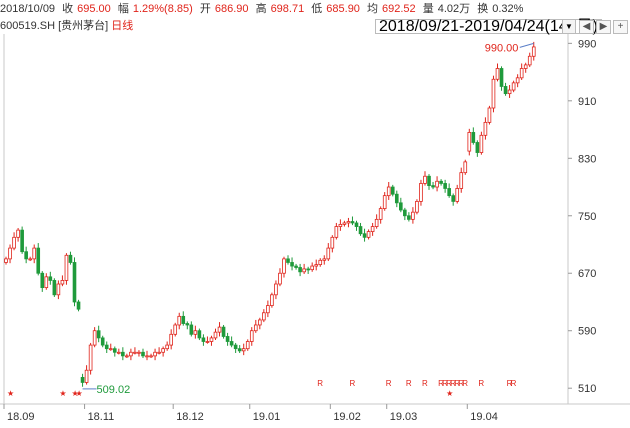  What do you see at coordinates (399, 9) in the screenshot?
I see `avg-value: 692.52` at bounding box center [399, 9].